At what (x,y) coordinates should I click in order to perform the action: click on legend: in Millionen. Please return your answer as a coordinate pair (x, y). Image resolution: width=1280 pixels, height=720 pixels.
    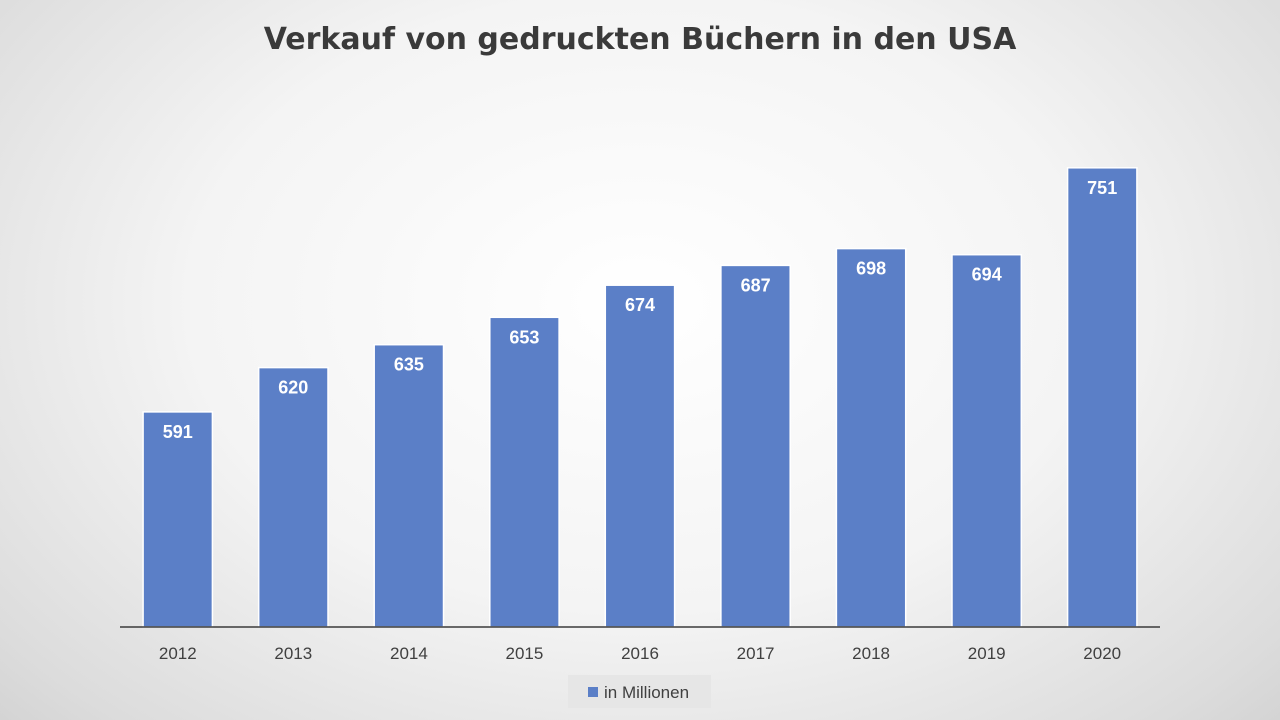
    Looking at the image, I should click on (639, 691).